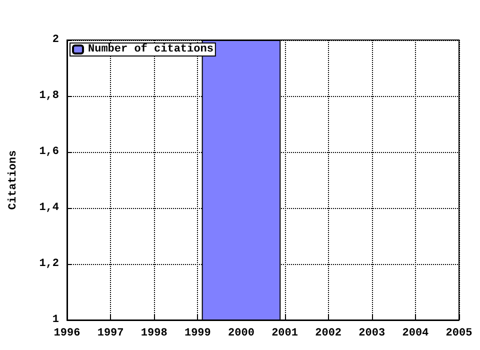  What do you see at coordinates (416, 334) in the screenshot?
I see `x-tick-label: 2004` at bounding box center [416, 334].